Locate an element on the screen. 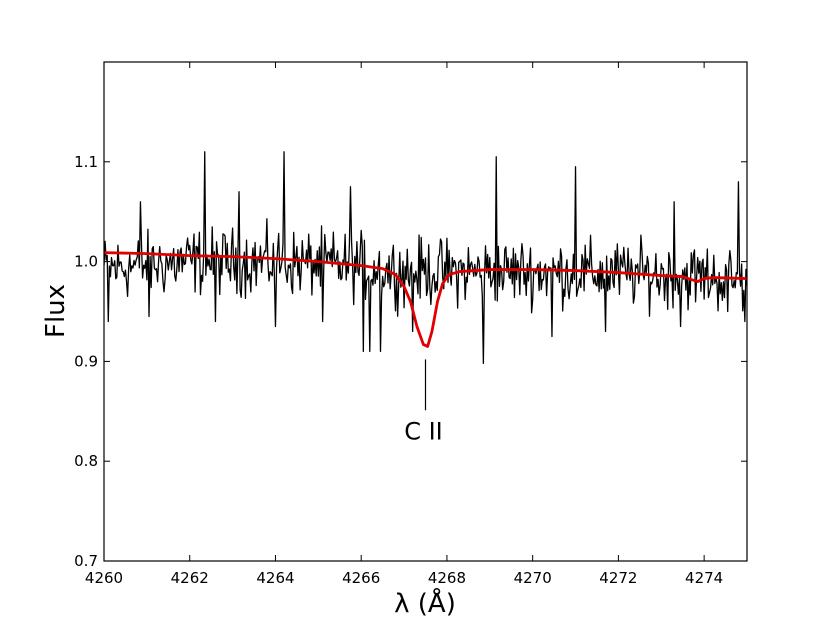 The image size is (830, 623). x-tick-label: 4268 is located at coordinates (447, 578).